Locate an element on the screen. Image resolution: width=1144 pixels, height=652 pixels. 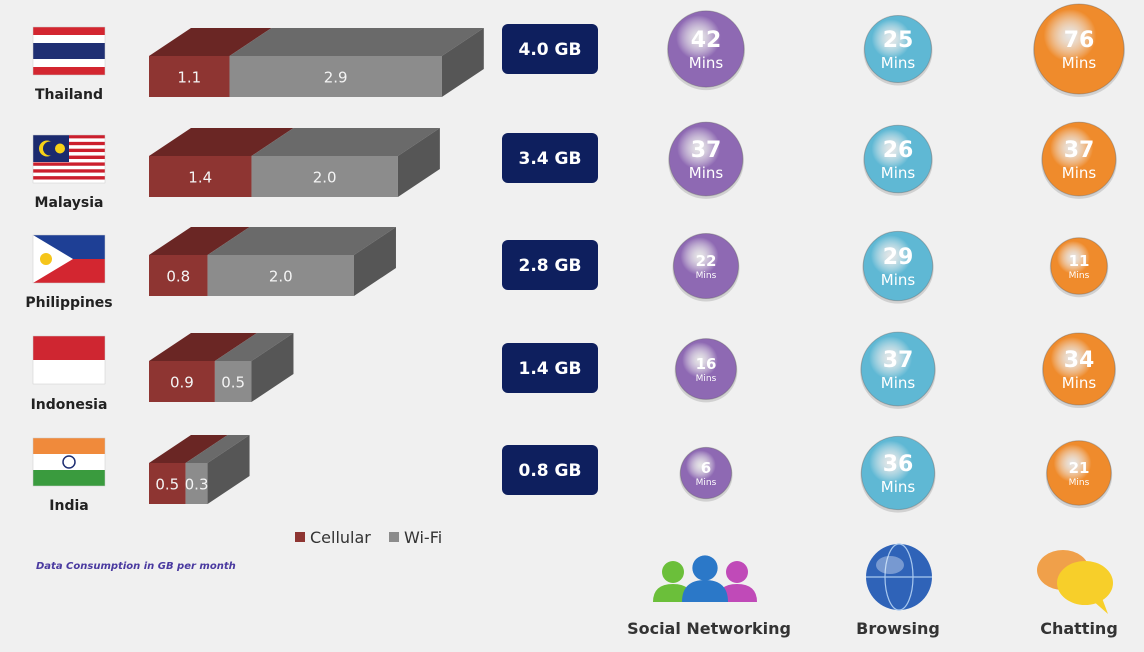
chart-note: Data Consumption in GB per month is located at coordinates (136, 566).